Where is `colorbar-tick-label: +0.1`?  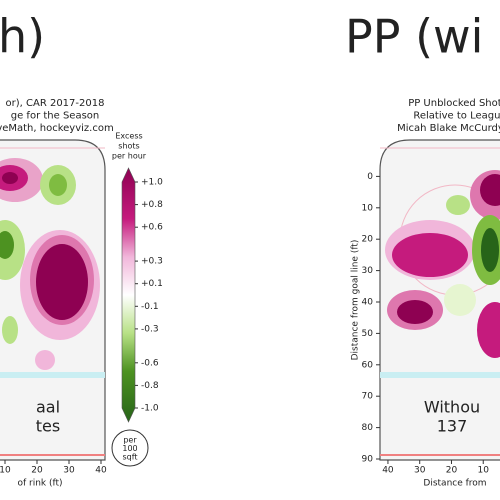
colorbar-tick-label: +0.1 is located at coordinates (152, 284).